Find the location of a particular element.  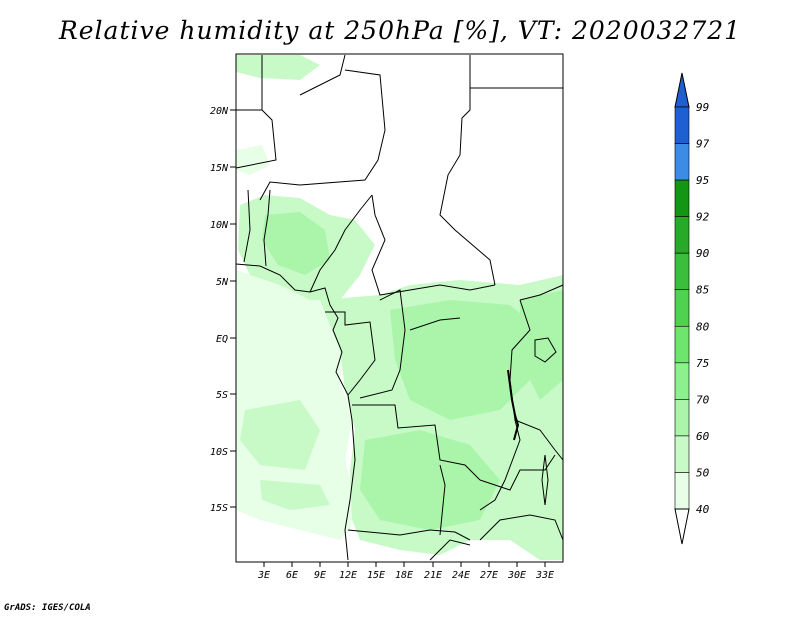

lon-tick-label: 21E is located at coordinates (433, 575).